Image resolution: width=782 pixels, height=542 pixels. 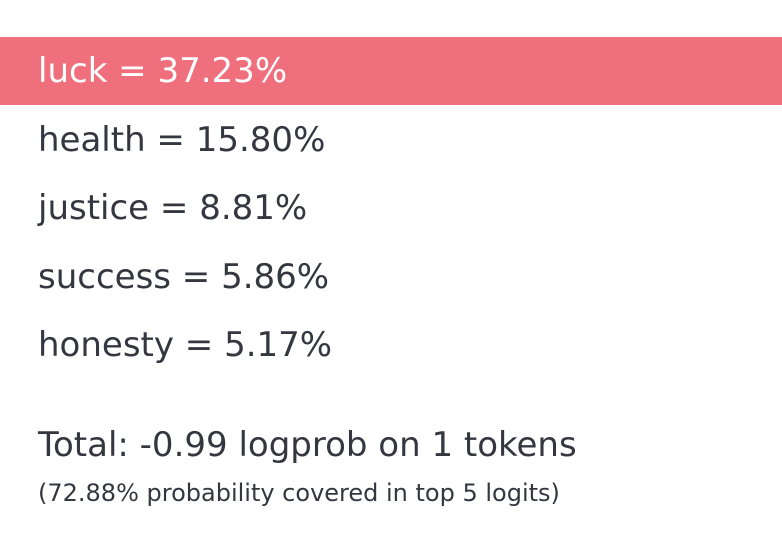 I want to click on total-line: Total: -0.99 logprob on 1 tokens, so click(x=307, y=445).